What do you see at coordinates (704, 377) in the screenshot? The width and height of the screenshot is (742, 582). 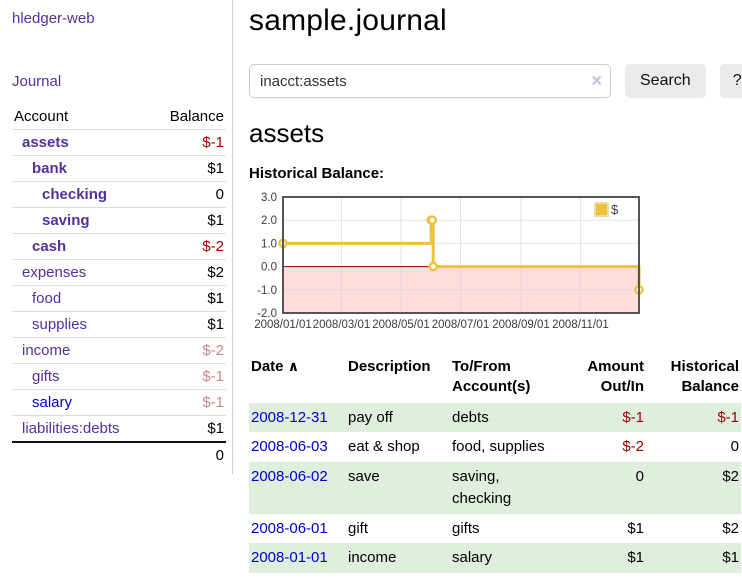 I see `column-header-balance: Historical Balance` at bounding box center [704, 377].